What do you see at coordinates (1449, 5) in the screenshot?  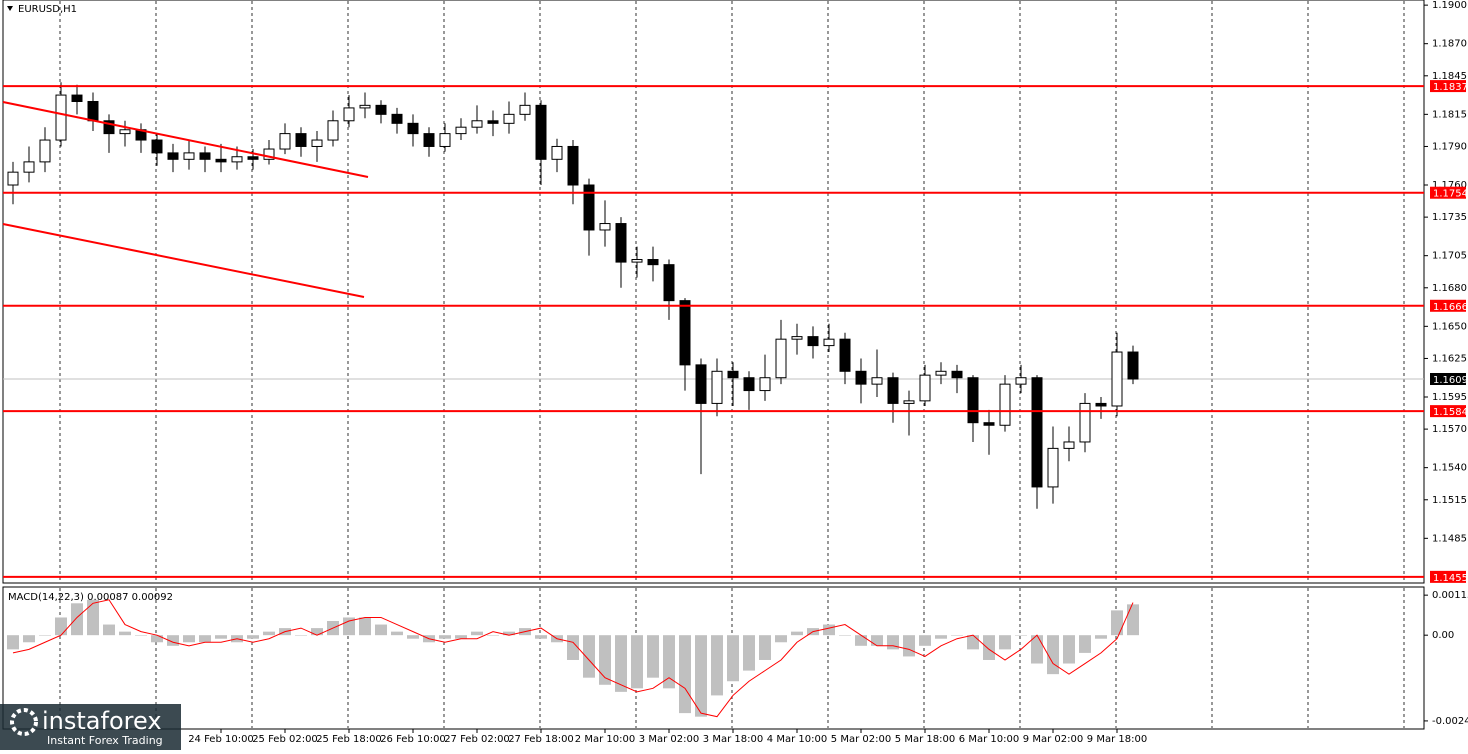 I see `y-tick-label: 1.1900` at bounding box center [1449, 5].